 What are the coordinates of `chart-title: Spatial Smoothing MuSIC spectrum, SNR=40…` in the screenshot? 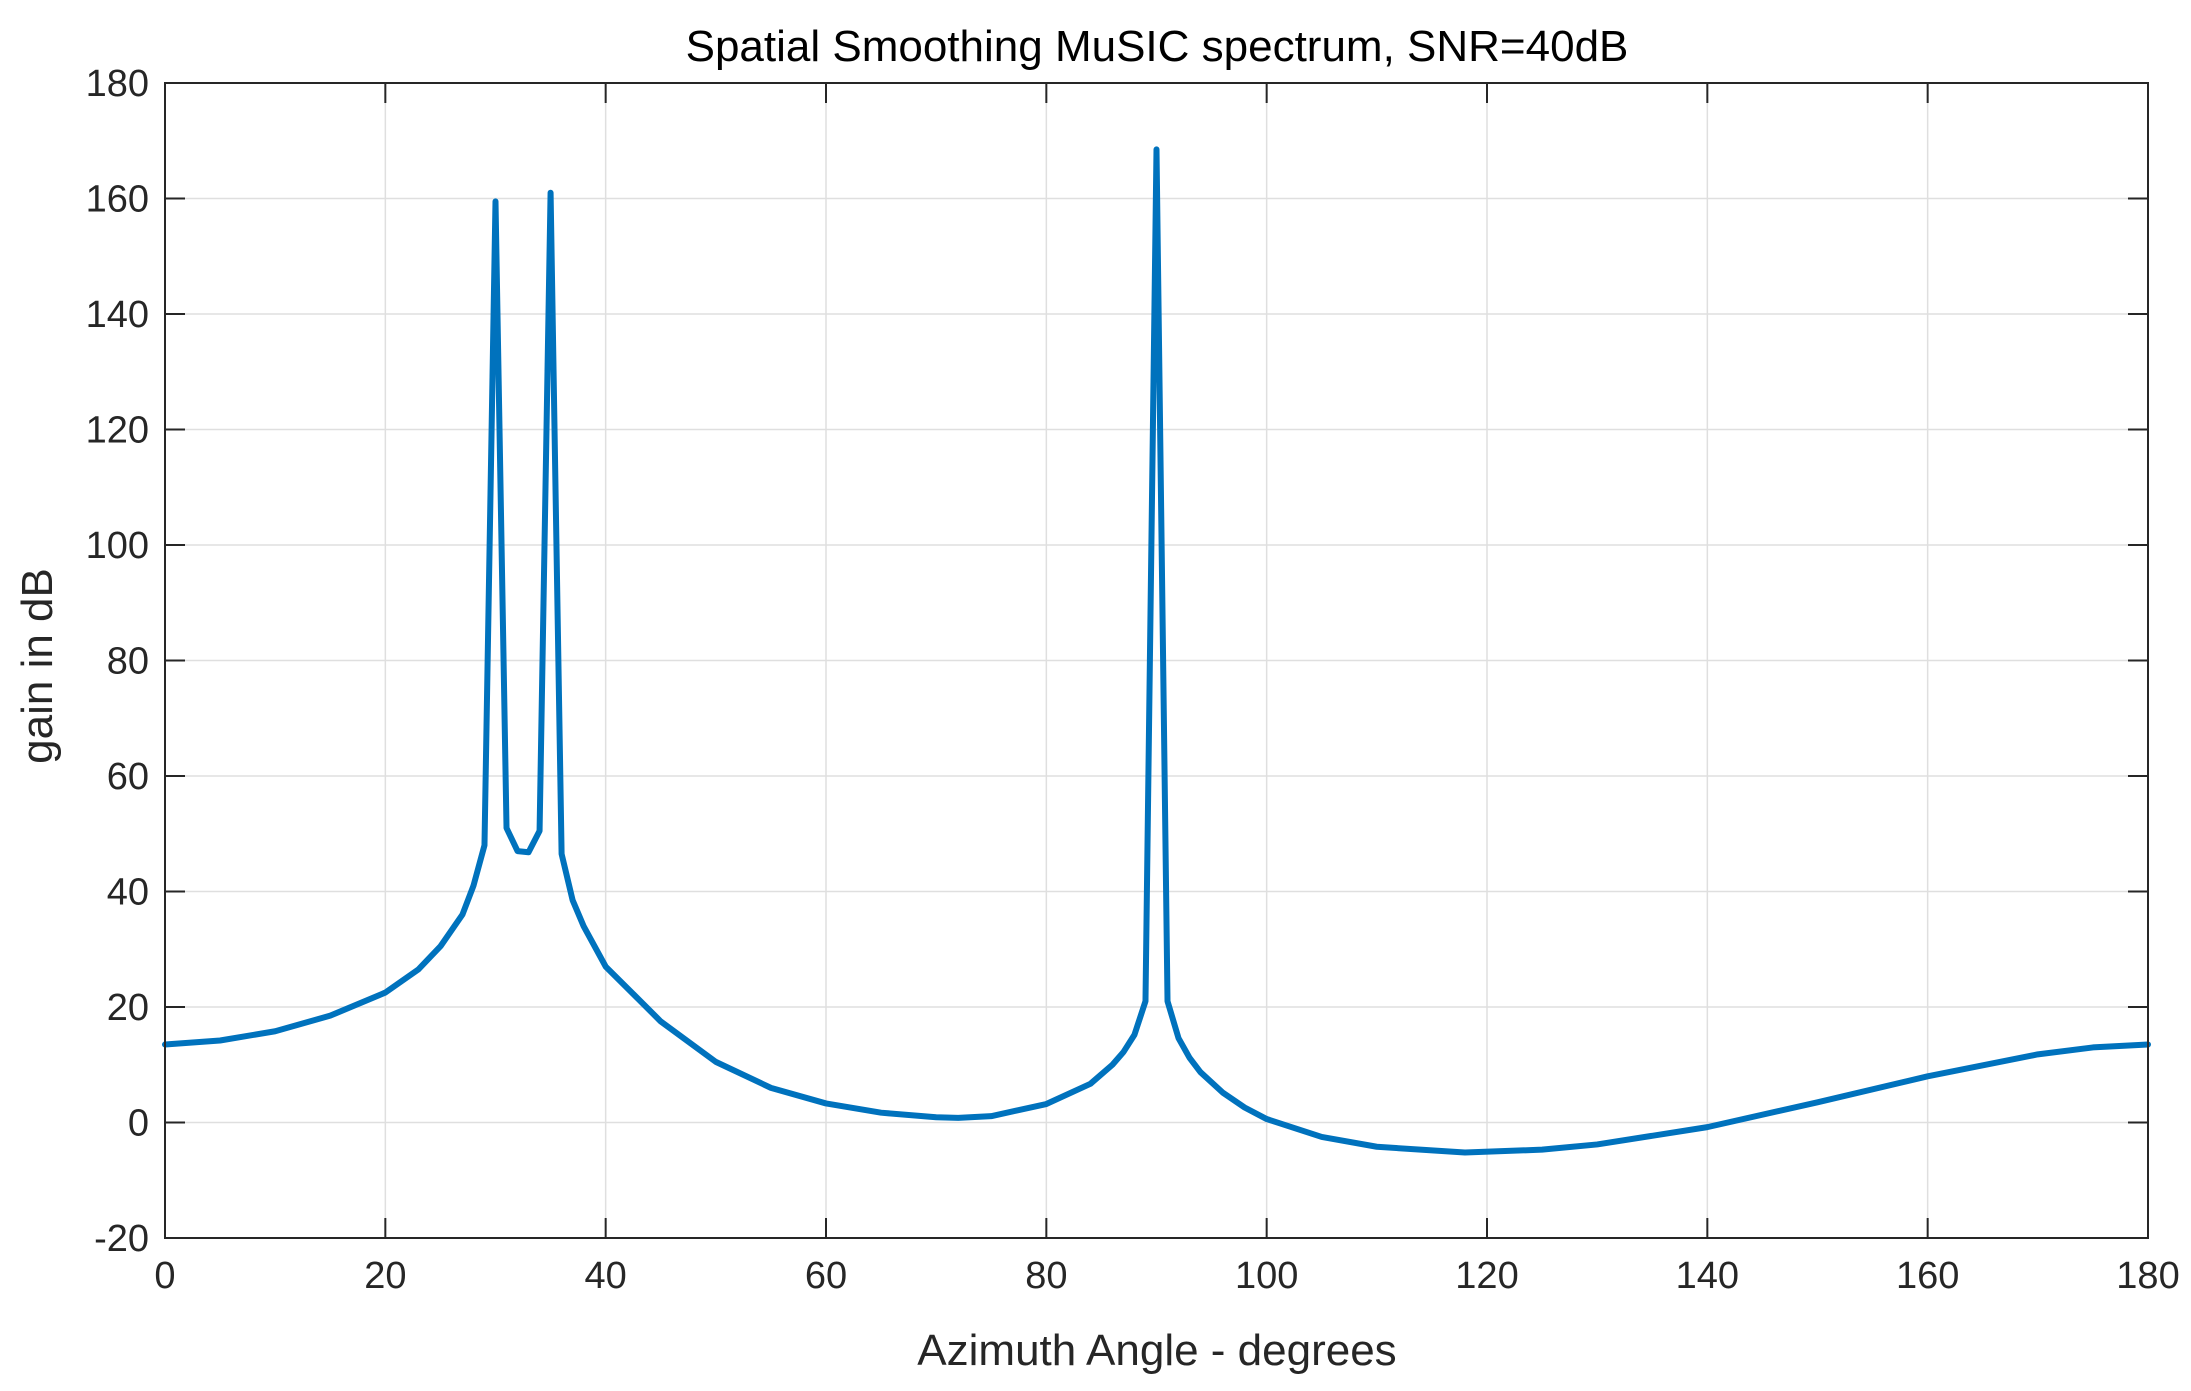 It's located at (1157, 46).